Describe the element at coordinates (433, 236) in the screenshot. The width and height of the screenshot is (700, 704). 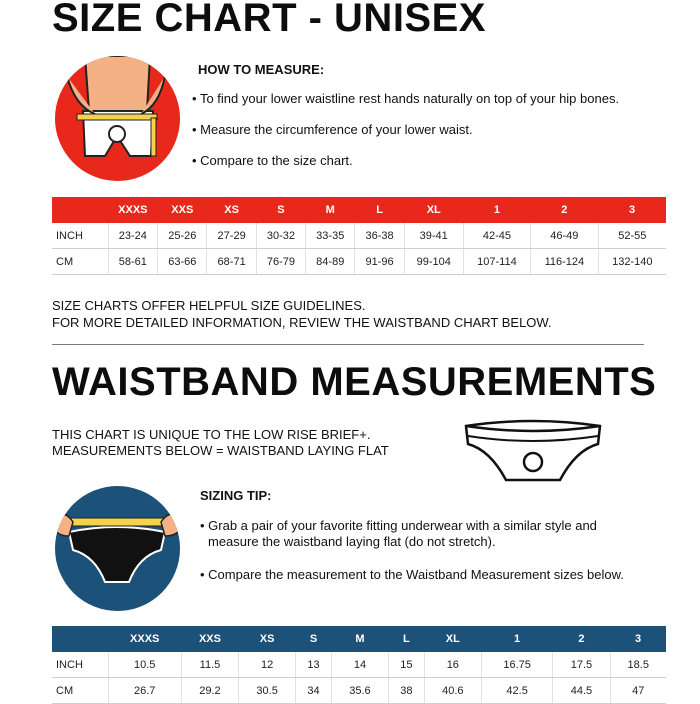
I see `table-cell: 39-41` at that location.